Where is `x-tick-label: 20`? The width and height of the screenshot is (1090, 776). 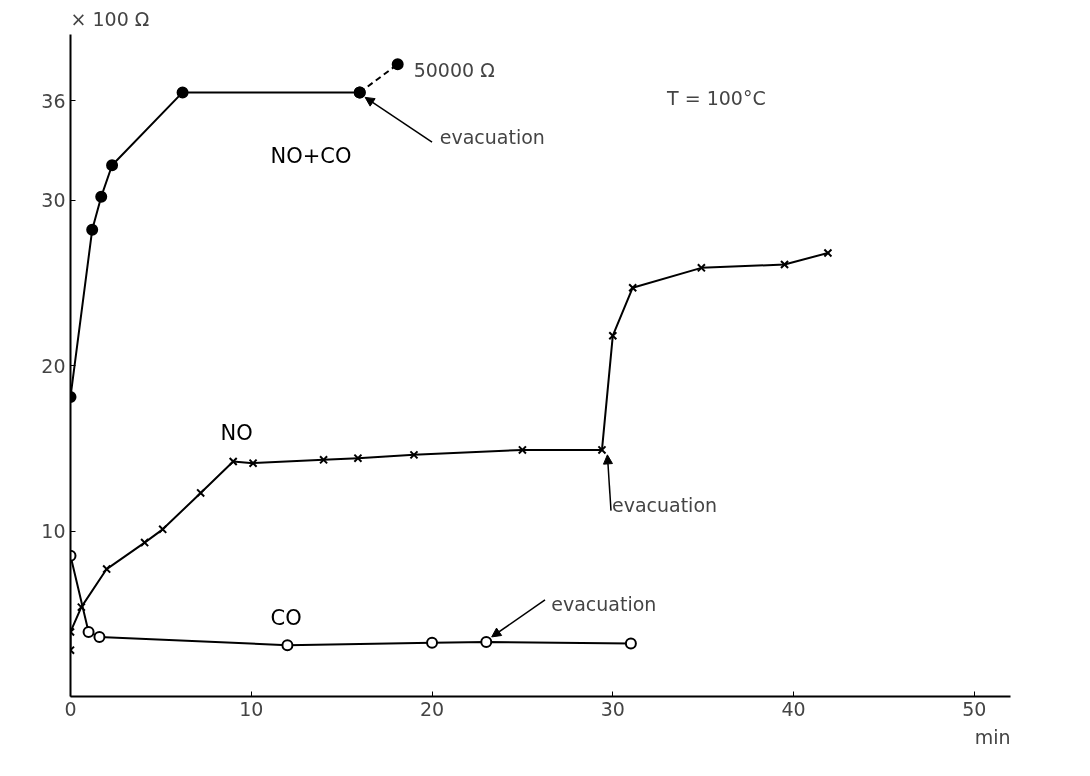
x-tick-label: 20 is located at coordinates (432, 708).